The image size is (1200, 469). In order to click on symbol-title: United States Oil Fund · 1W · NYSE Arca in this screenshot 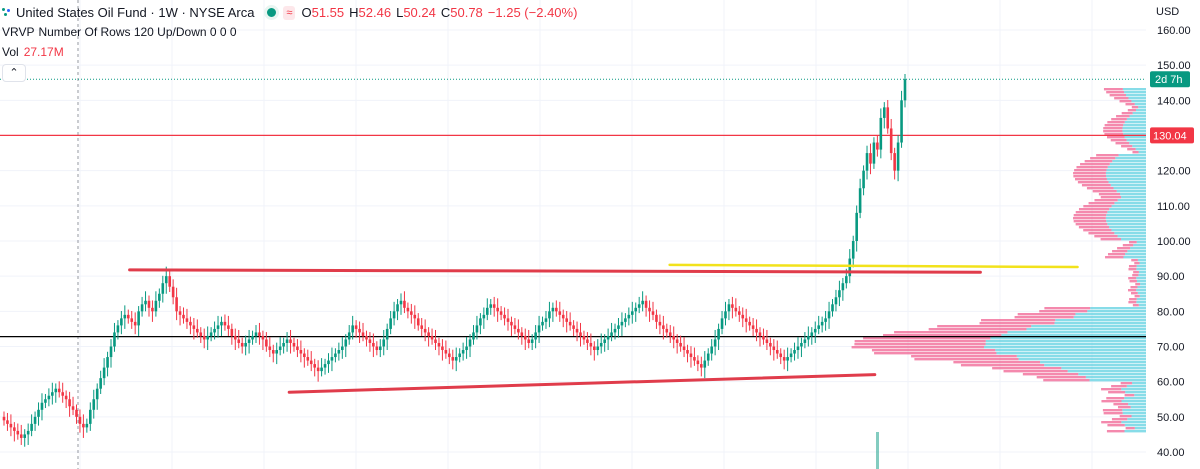, I will do `click(135, 12)`.